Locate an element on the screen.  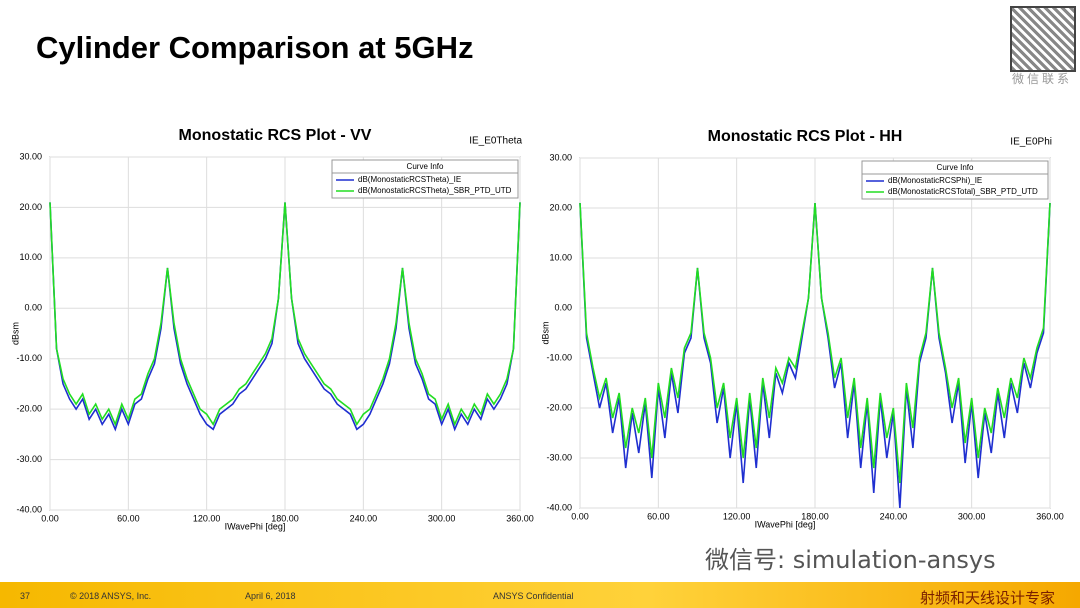
legend-label: dB(MonostaticRCSTheta)_IE is located at coordinates (409, 179).